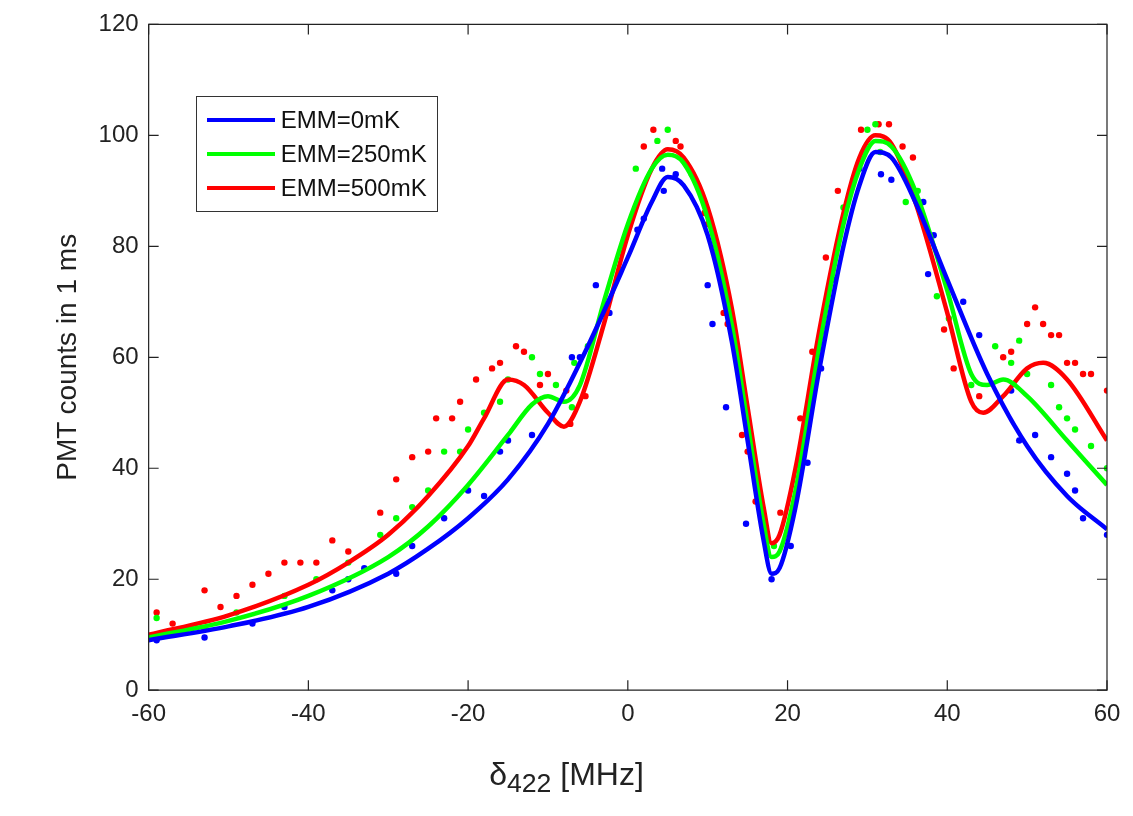 Image resolution: width=1133 pixels, height=816 pixels. I want to click on y-tick-label: 60, so click(125, 355).